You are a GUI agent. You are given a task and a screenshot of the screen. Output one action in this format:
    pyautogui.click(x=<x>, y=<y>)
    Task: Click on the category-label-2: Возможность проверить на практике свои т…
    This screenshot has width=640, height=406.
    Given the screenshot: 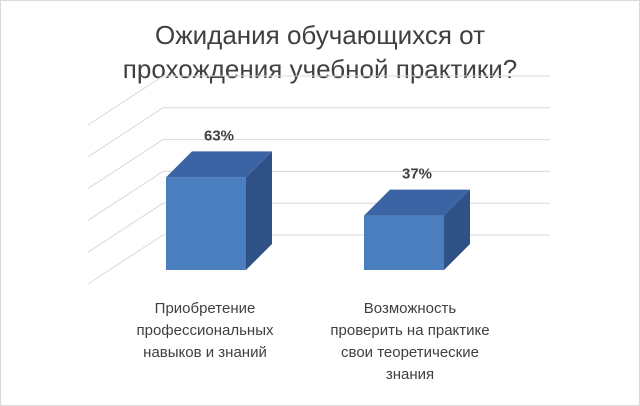 What is the action you would take?
    pyautogui.click(x=410, y=341)
    